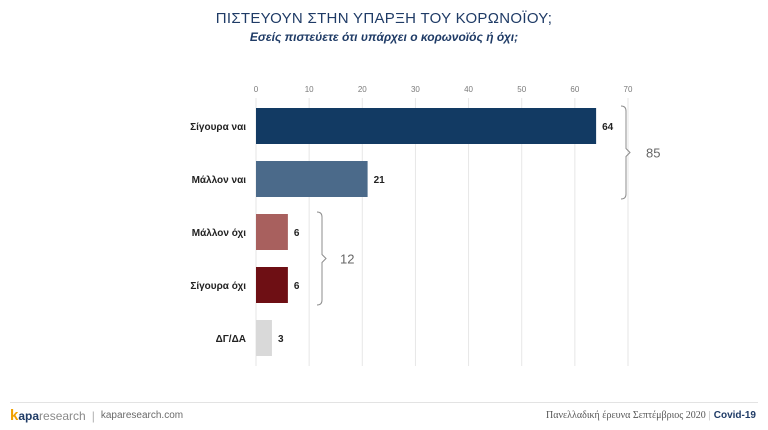 The width and height of the screenshot is (768, 430). Describe the element at coordinates (231, 339) in the screenshot. I see `category-label: ΔΓ/ΔΑ` at that location.